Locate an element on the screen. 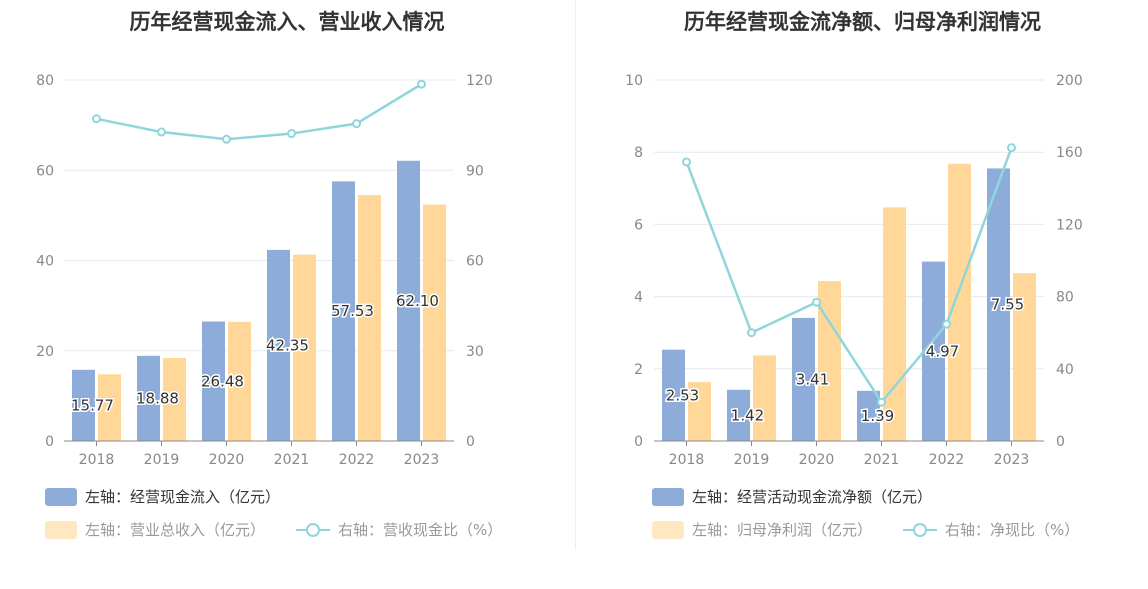 The height and width of the screenshot is (589, 1148). legend-item-cash-inflow: 左轴：经营现金流入（亿元） is located at coordinates (162, 496).